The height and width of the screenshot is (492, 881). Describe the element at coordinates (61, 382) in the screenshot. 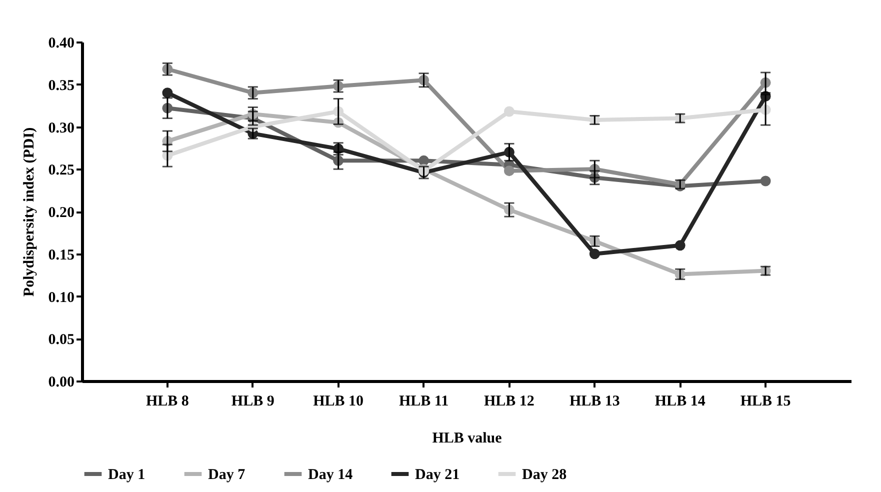

I see `y-tick-label: 0.00` at that location.